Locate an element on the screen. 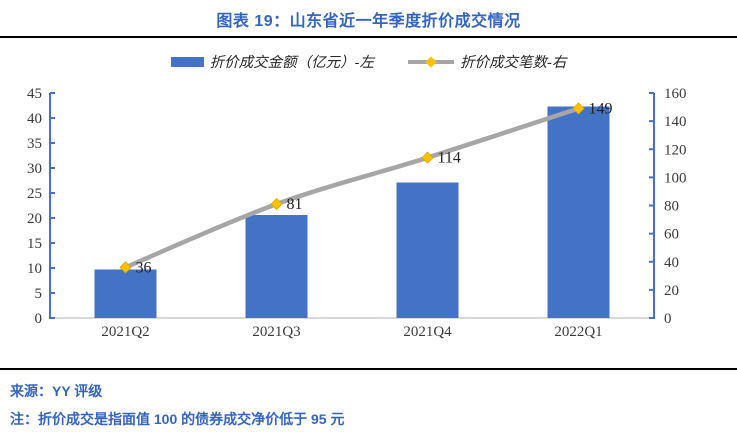  left-axis-tick-label: 25 is located at coordinates (34, 194).